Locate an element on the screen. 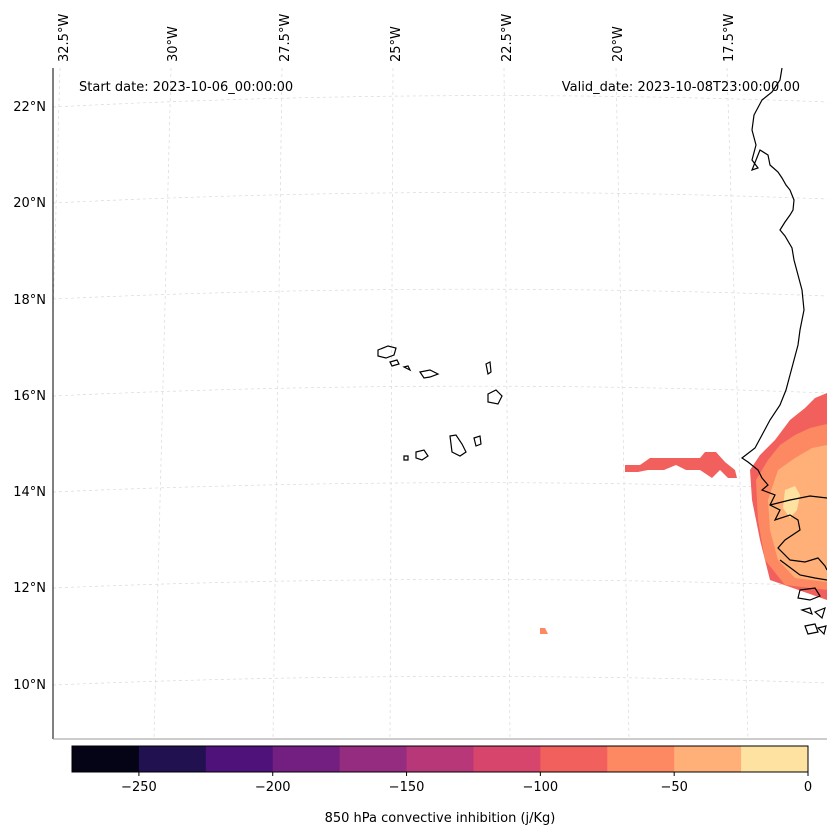 The image size is (837, 836). cape-verde-islands is located at coordinates (440, 403).